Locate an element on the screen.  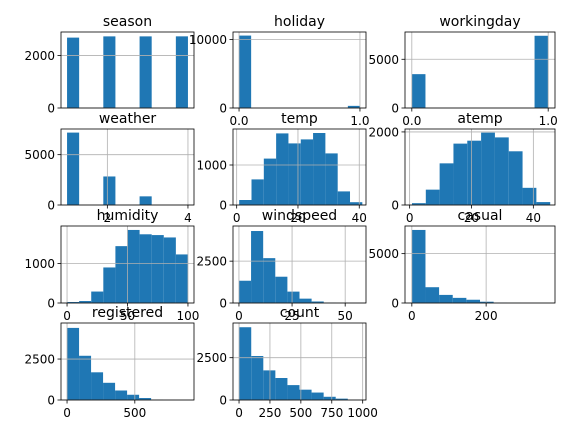
workingday-y-tick-label: 0 is located at coordinates (395, 109).